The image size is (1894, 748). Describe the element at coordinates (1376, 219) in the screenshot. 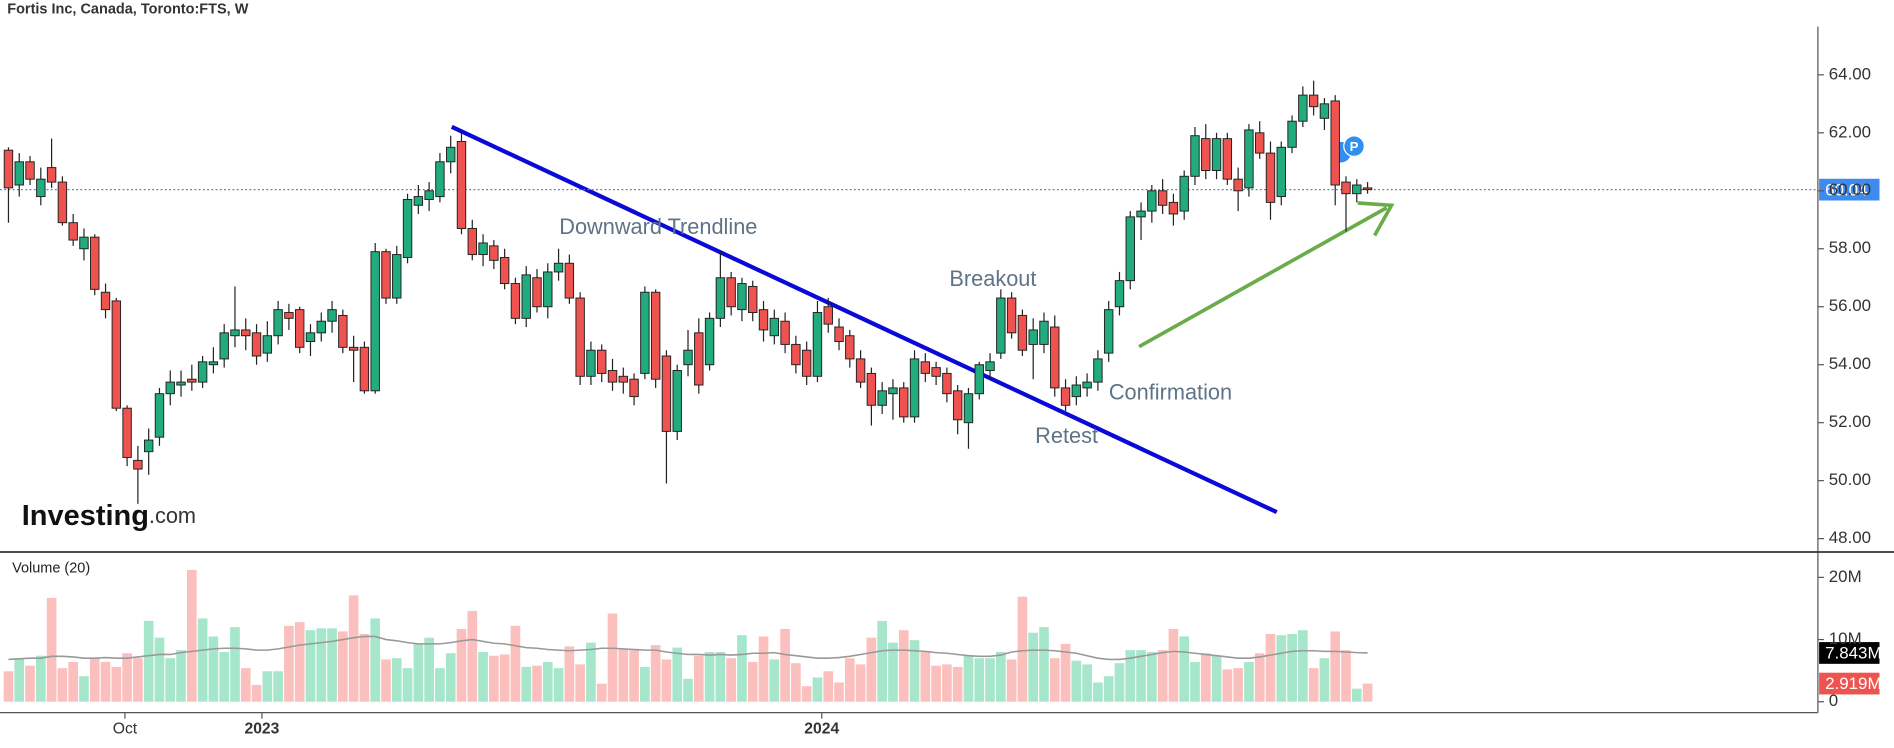

I see `arrow-head` at that location.